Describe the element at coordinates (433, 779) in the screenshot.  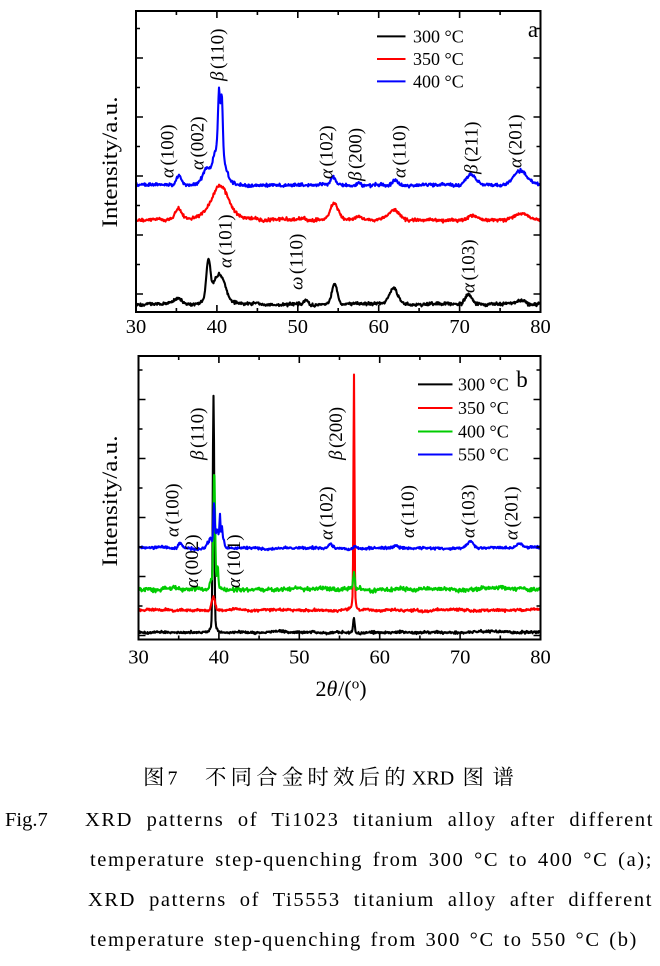
I see `svg-text: XRD` at that location.